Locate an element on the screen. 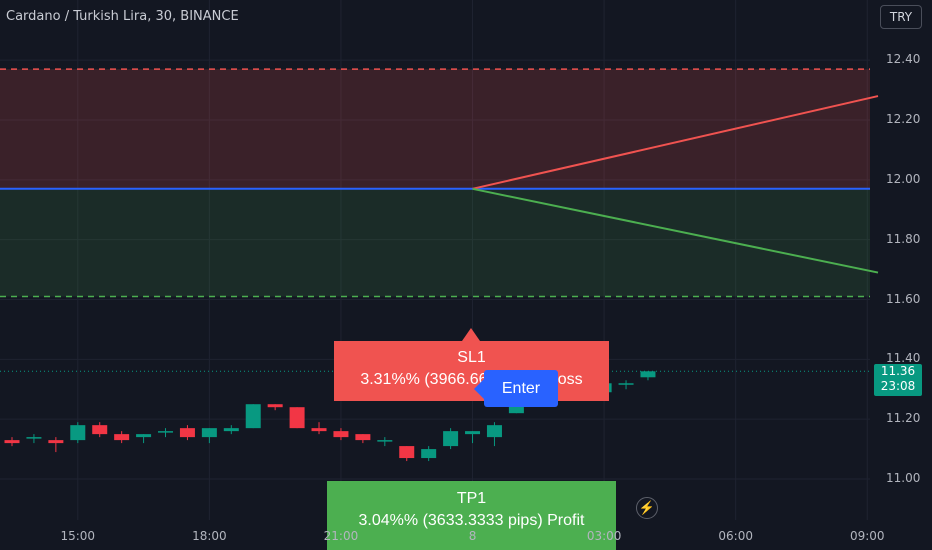 The width and height of the screenshot is (932, 550). stop-loss-arrow is located at coordinates (471, 334).